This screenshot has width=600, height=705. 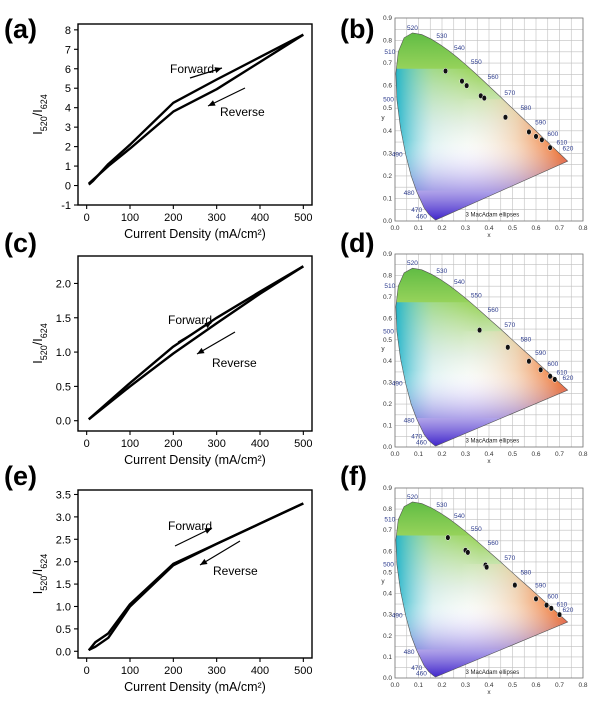 What do you see at coordinates (441, 271) in the screenshot?
I see `wavelength-label: 530` at bounding box center [441, 271].